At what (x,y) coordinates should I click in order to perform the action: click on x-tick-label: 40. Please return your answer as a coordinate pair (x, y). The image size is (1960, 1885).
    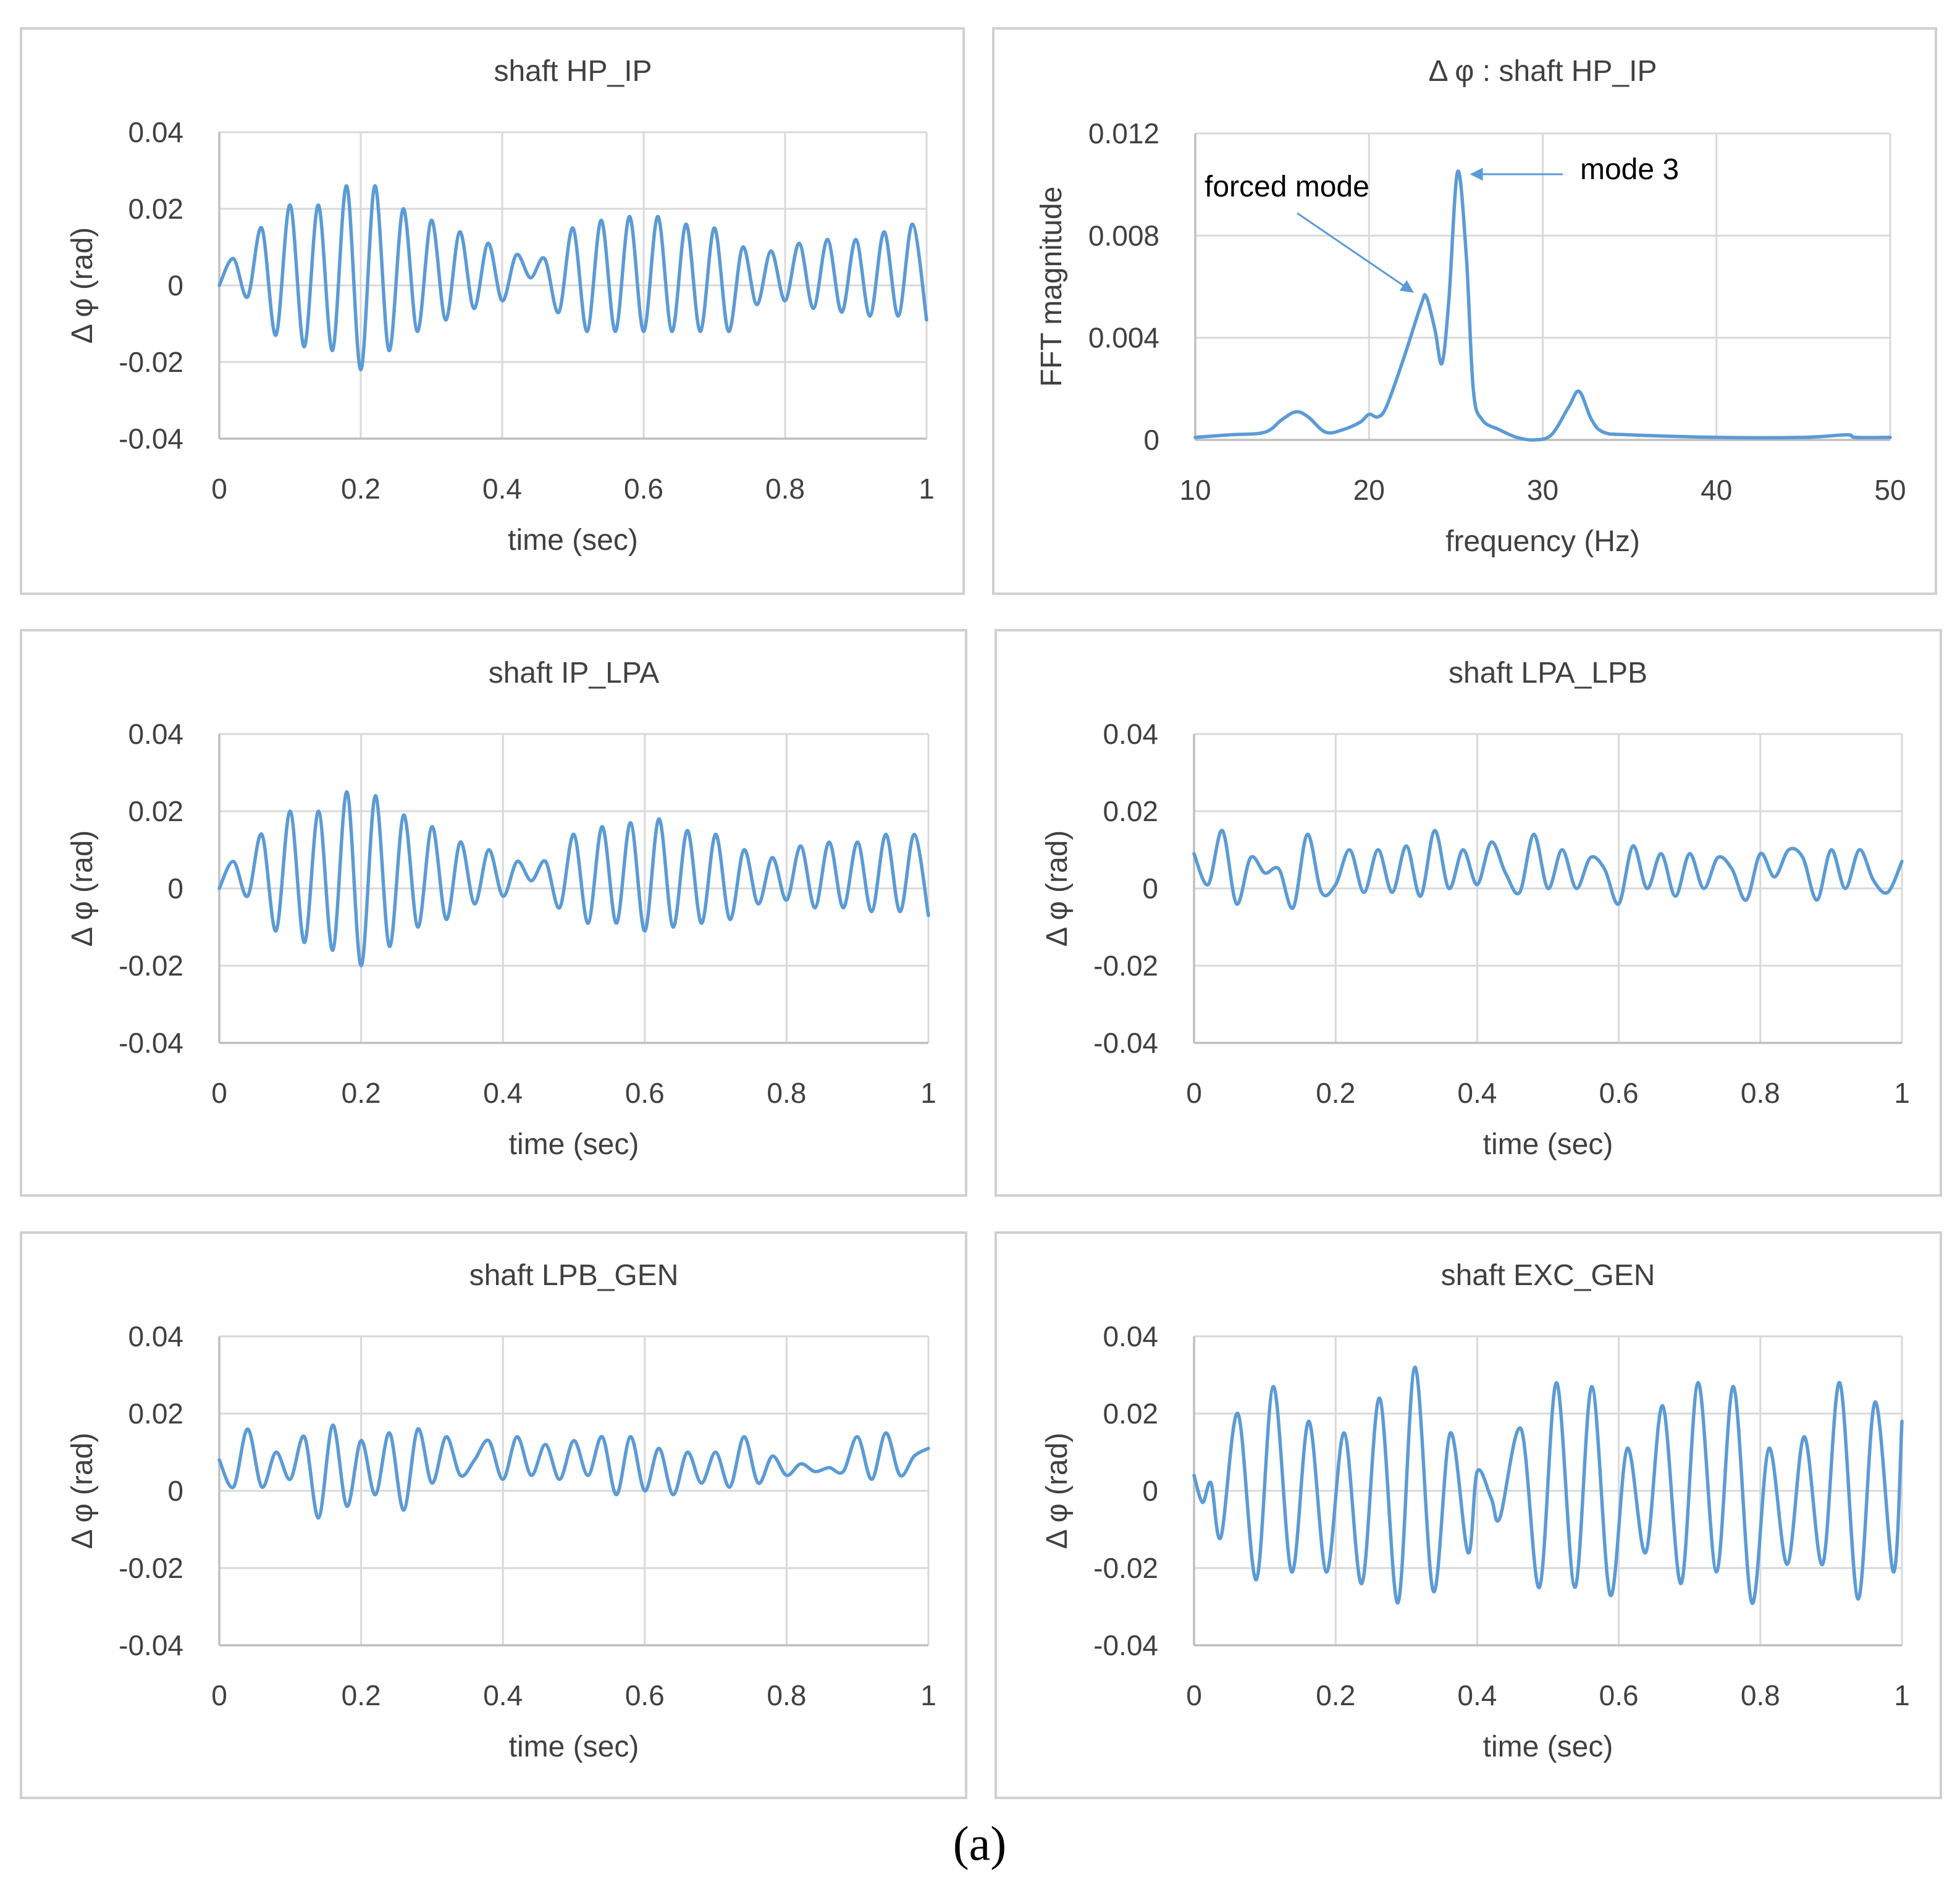
    Looking at the image, I should click on (1716, 490).